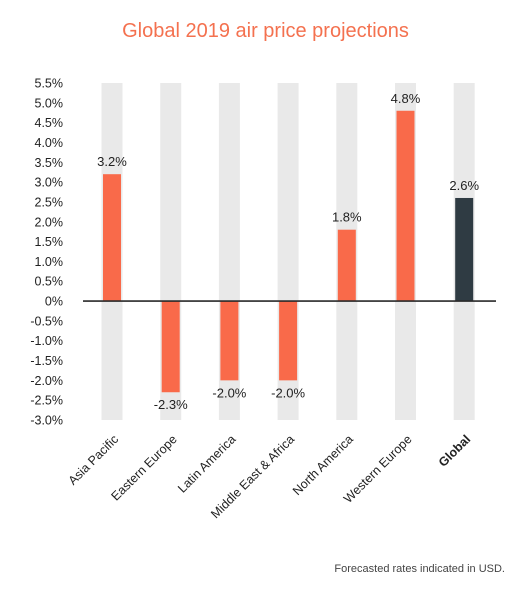 This screenshot has width=531, height=593. What do you see at coordinates (347, 217) in the screenshot?
I see `data-label: 1.8%` at bounding box center [347, 217].